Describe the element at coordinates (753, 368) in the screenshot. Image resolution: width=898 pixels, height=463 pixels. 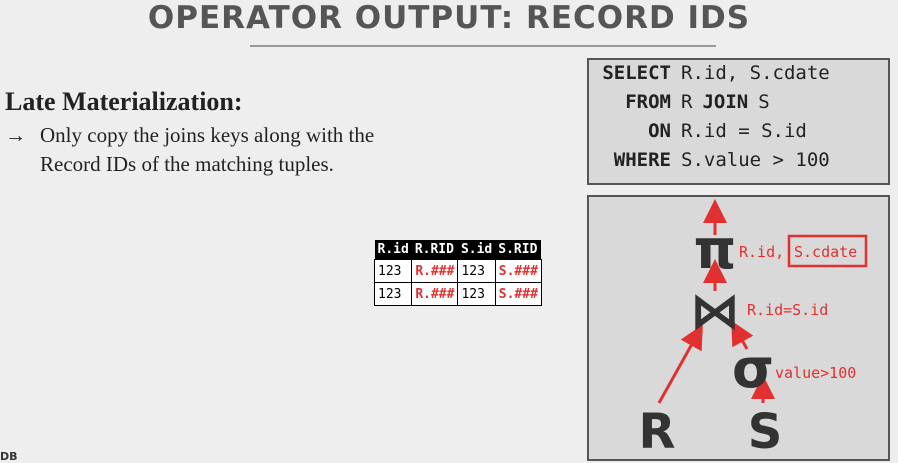
I see `selection-symbol: σ` at that location.